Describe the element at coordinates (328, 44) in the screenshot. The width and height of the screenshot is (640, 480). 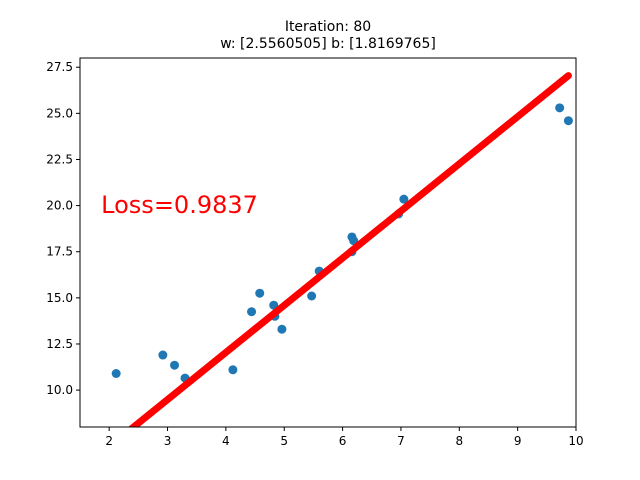
I see `chart-subtitle: w: [2.5560505] b: [1.8169765]` at that location.